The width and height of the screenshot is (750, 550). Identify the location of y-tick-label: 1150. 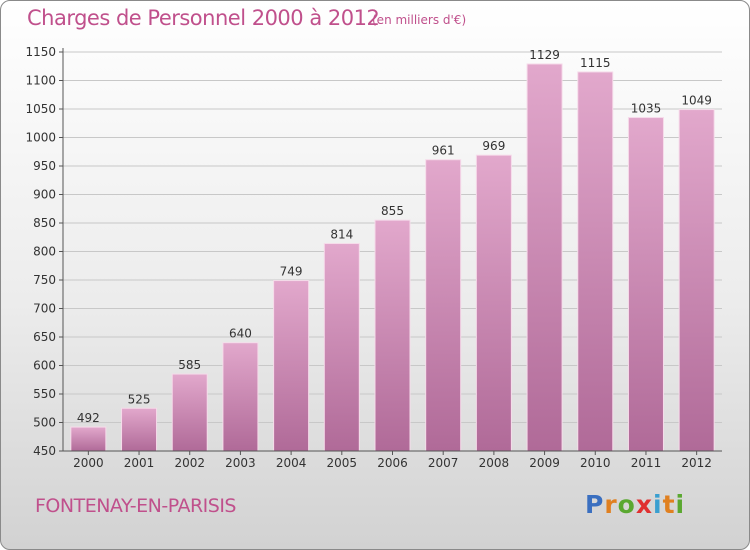
(40, 52).